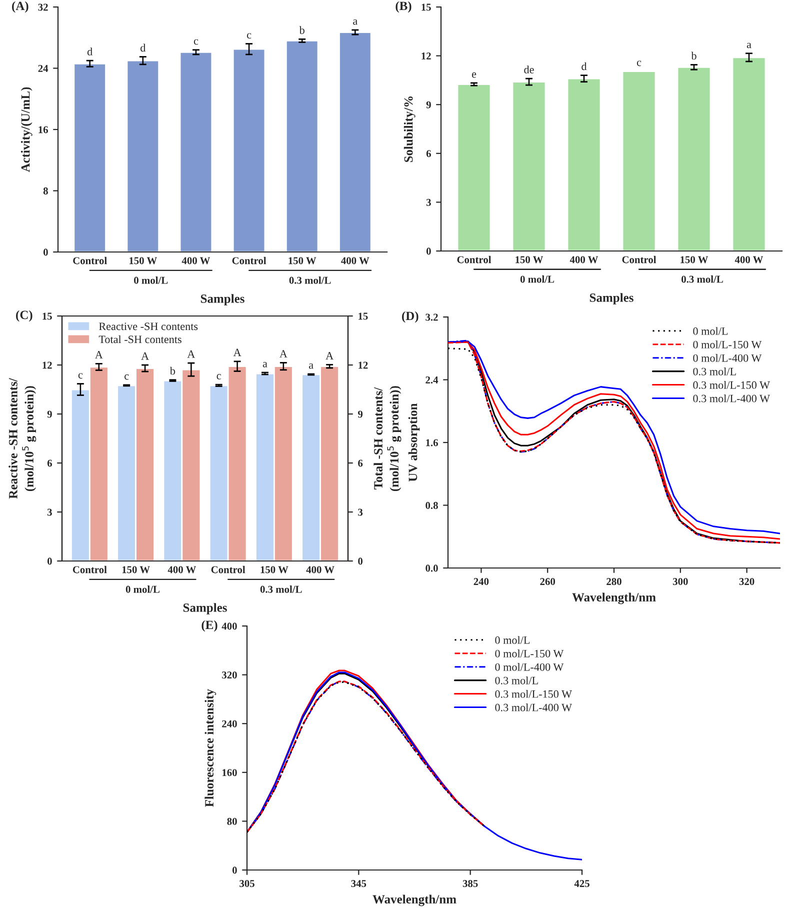 Image resolution: width=789 pixels, height=916 pixels. I want to click on y-axis-title: Solubility/%, so click(410, 129).